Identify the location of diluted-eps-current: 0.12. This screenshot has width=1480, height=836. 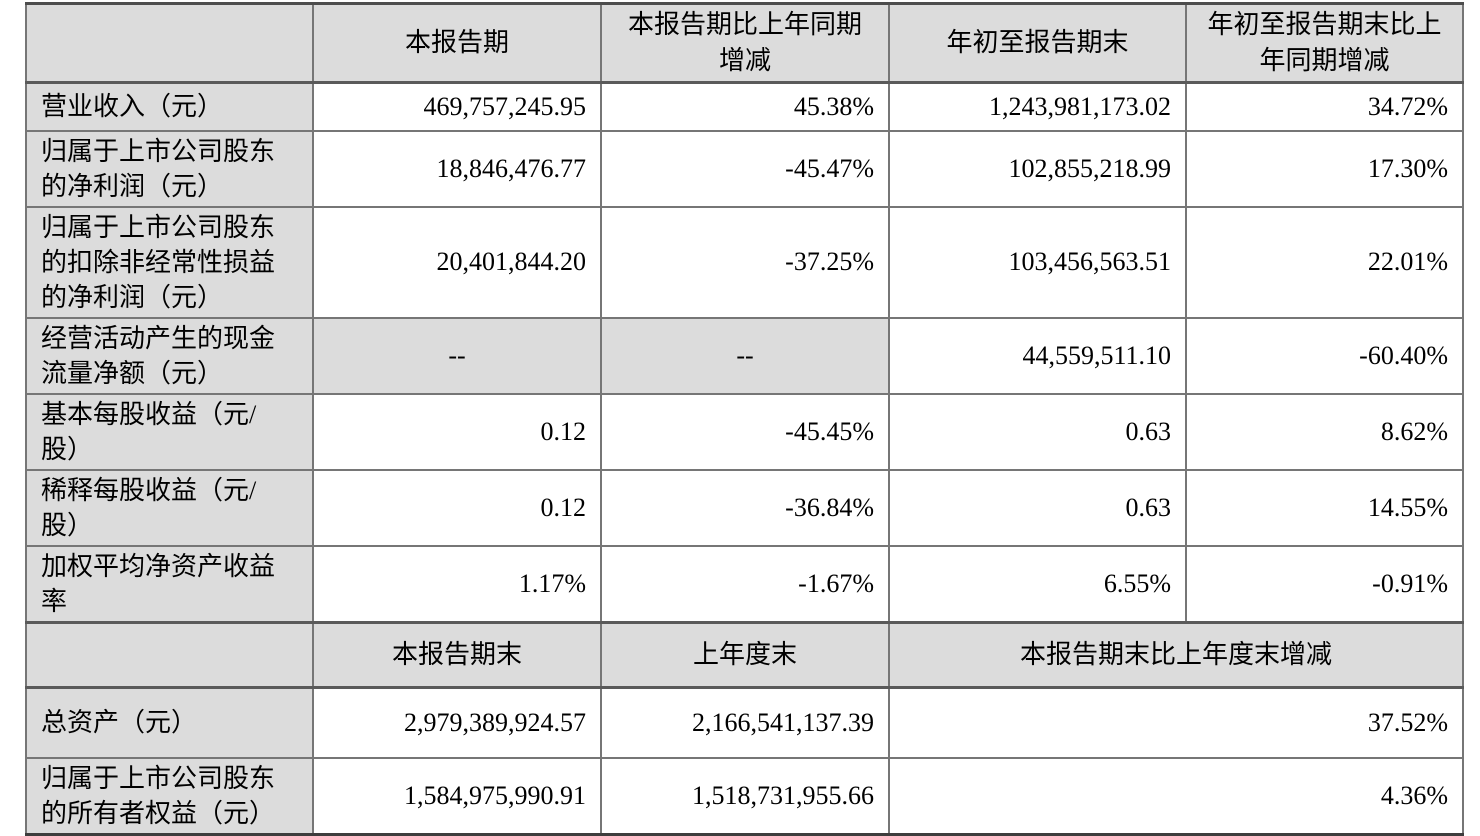
(457, 507).